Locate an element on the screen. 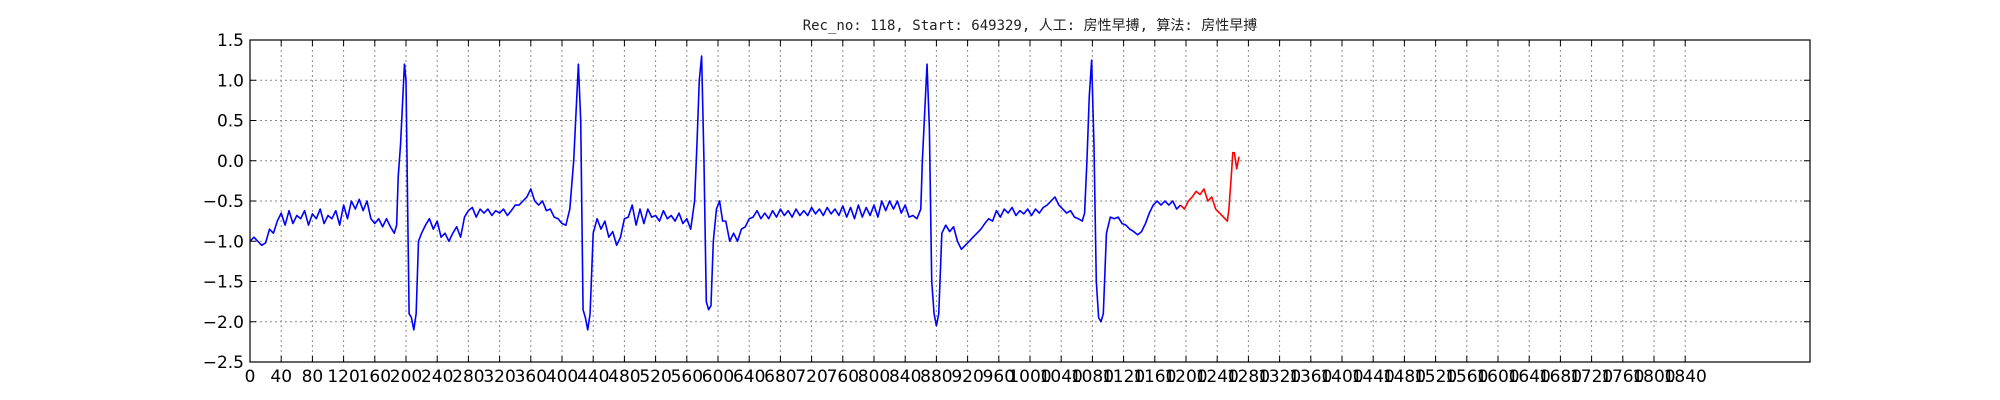 The width and height of the screenshot is (2000, 400). y-tick-label: 0.0 is located at coordinates (230, 162).